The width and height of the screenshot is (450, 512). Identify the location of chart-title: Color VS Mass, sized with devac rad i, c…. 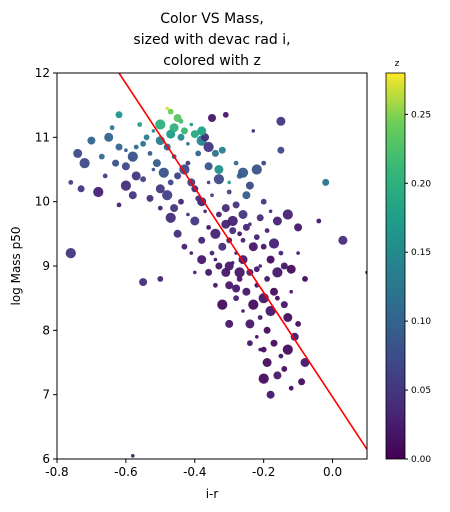
(211, 40).